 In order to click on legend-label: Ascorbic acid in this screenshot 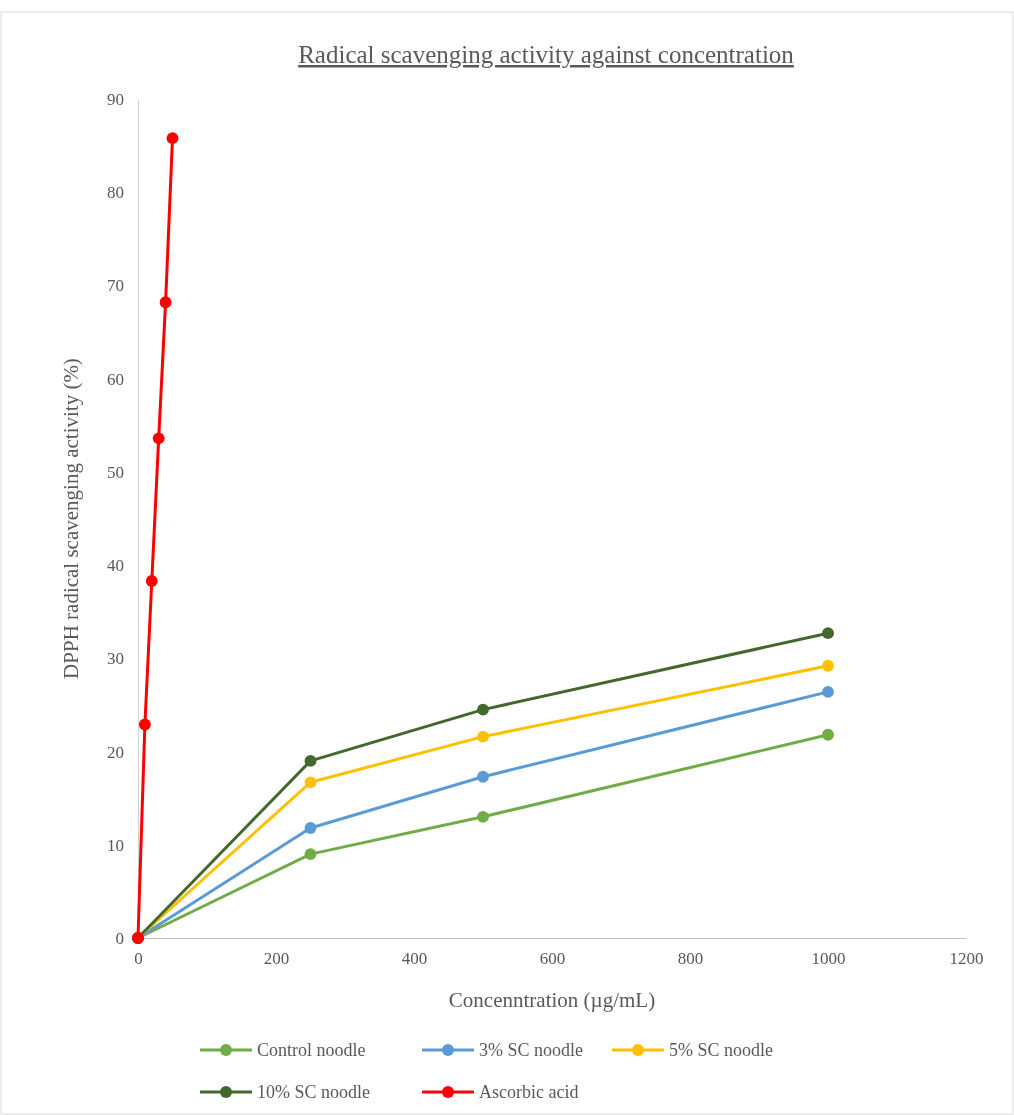, I will do `click(529, 1092)`.